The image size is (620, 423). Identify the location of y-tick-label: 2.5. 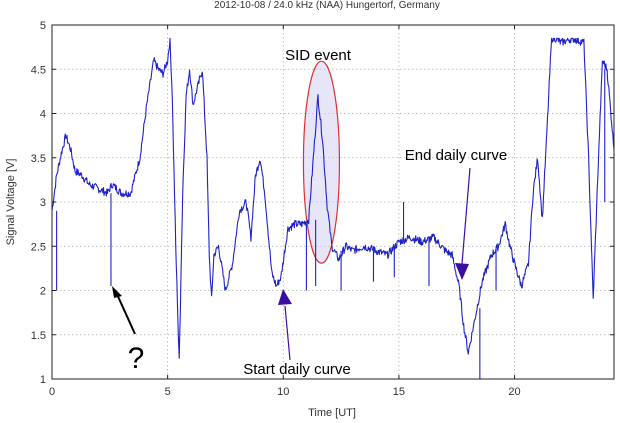
(38, 247).